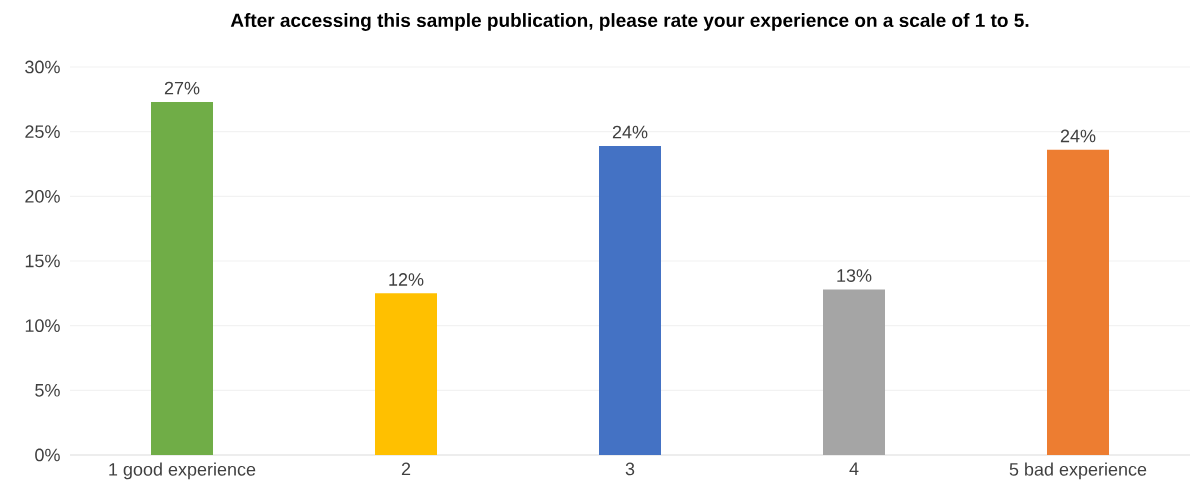 The image size is (1200, 499). What do you see at coordinates (406, 279) in the screenshot?
I see `data-label: 12%` at bounding box center [406, 279].